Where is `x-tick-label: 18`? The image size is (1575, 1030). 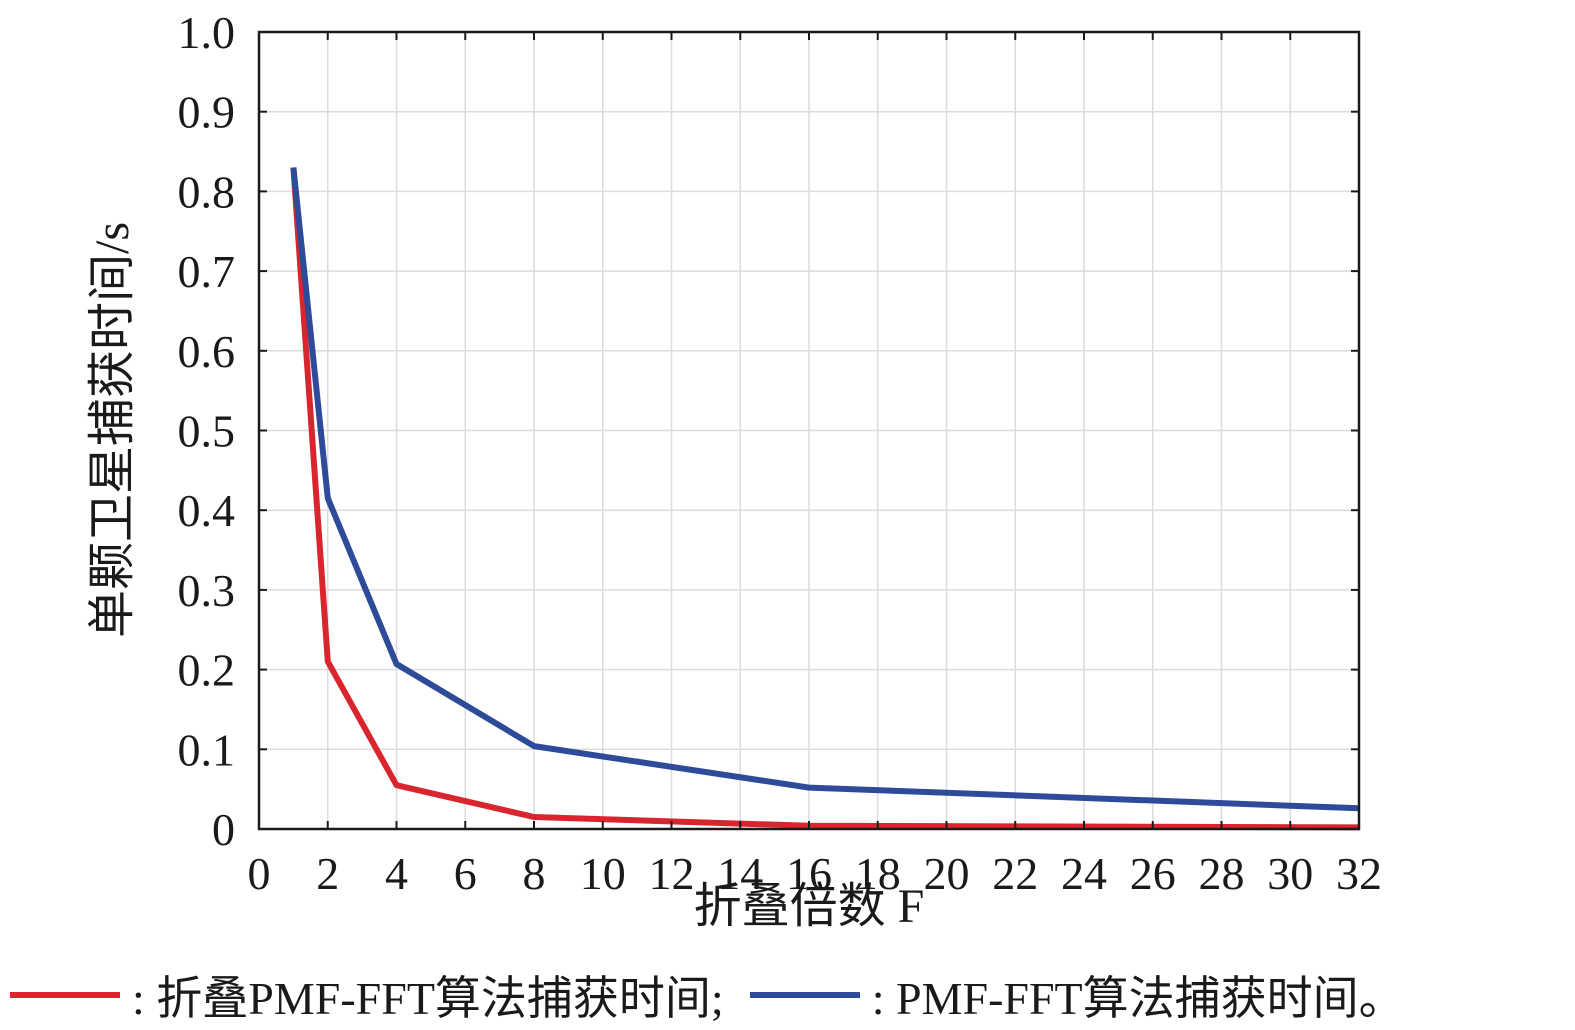
x-tick-label: 18 is located at coordinates (878, 873).